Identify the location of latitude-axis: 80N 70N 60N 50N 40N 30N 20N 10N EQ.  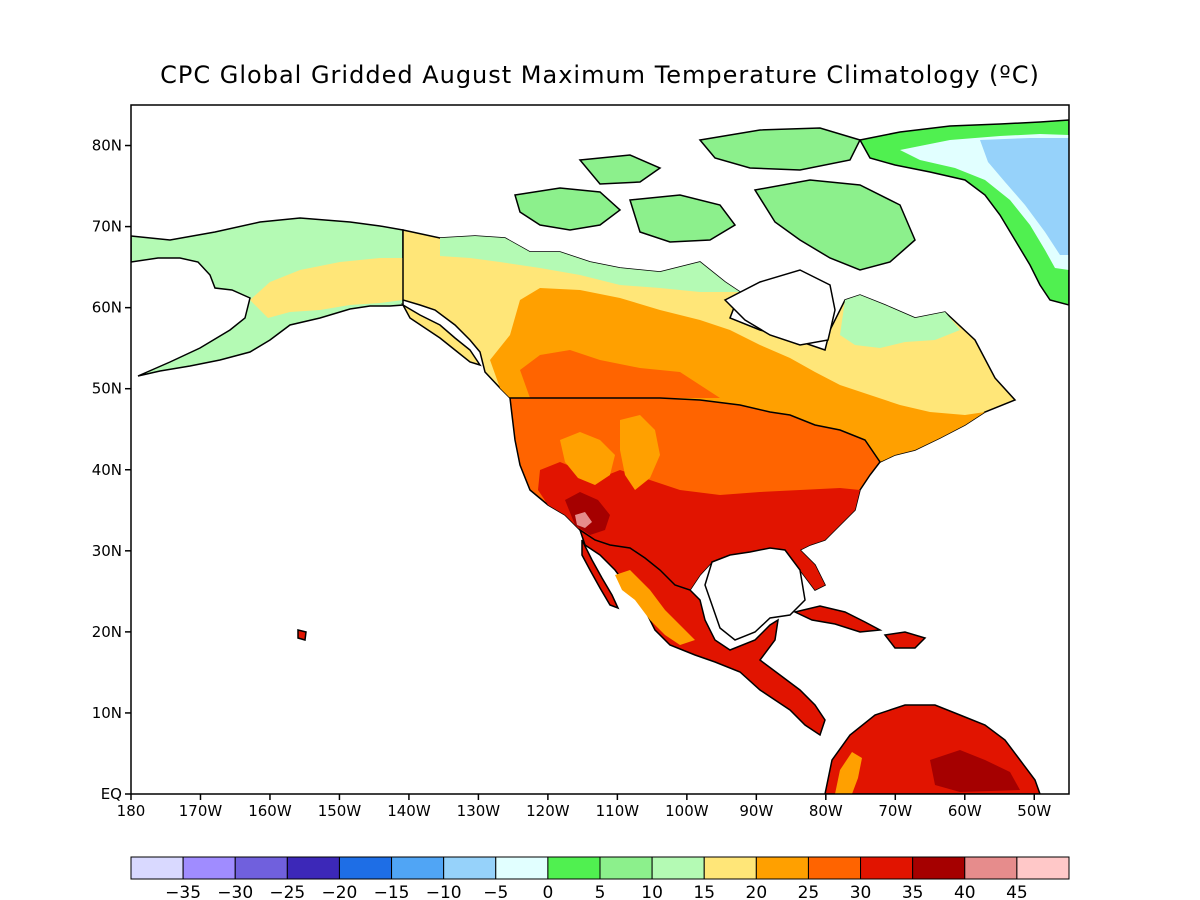
(111, 470).